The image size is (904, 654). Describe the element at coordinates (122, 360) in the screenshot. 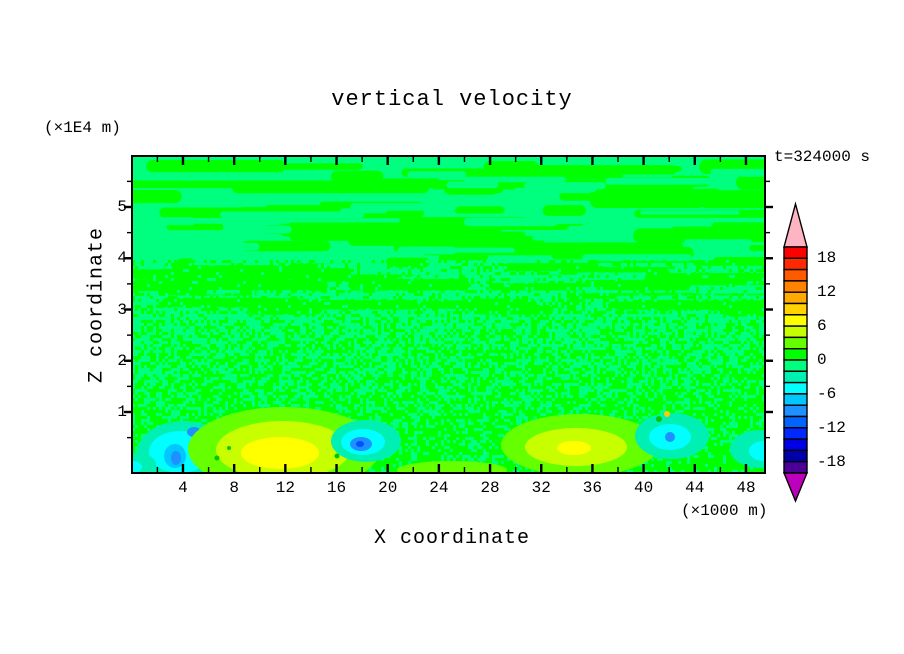

I see `y-tick-label: 2` at that location.